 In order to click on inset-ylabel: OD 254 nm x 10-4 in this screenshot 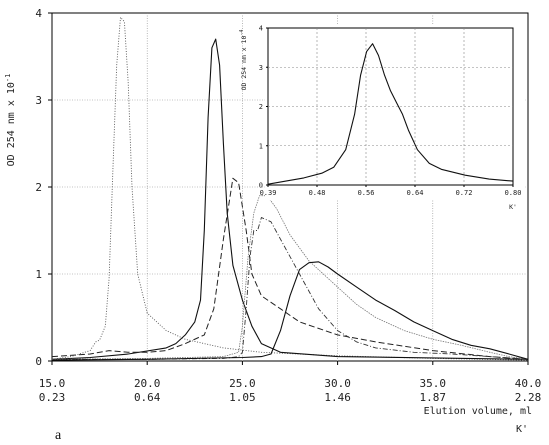, I will do `click(243, 60)`.